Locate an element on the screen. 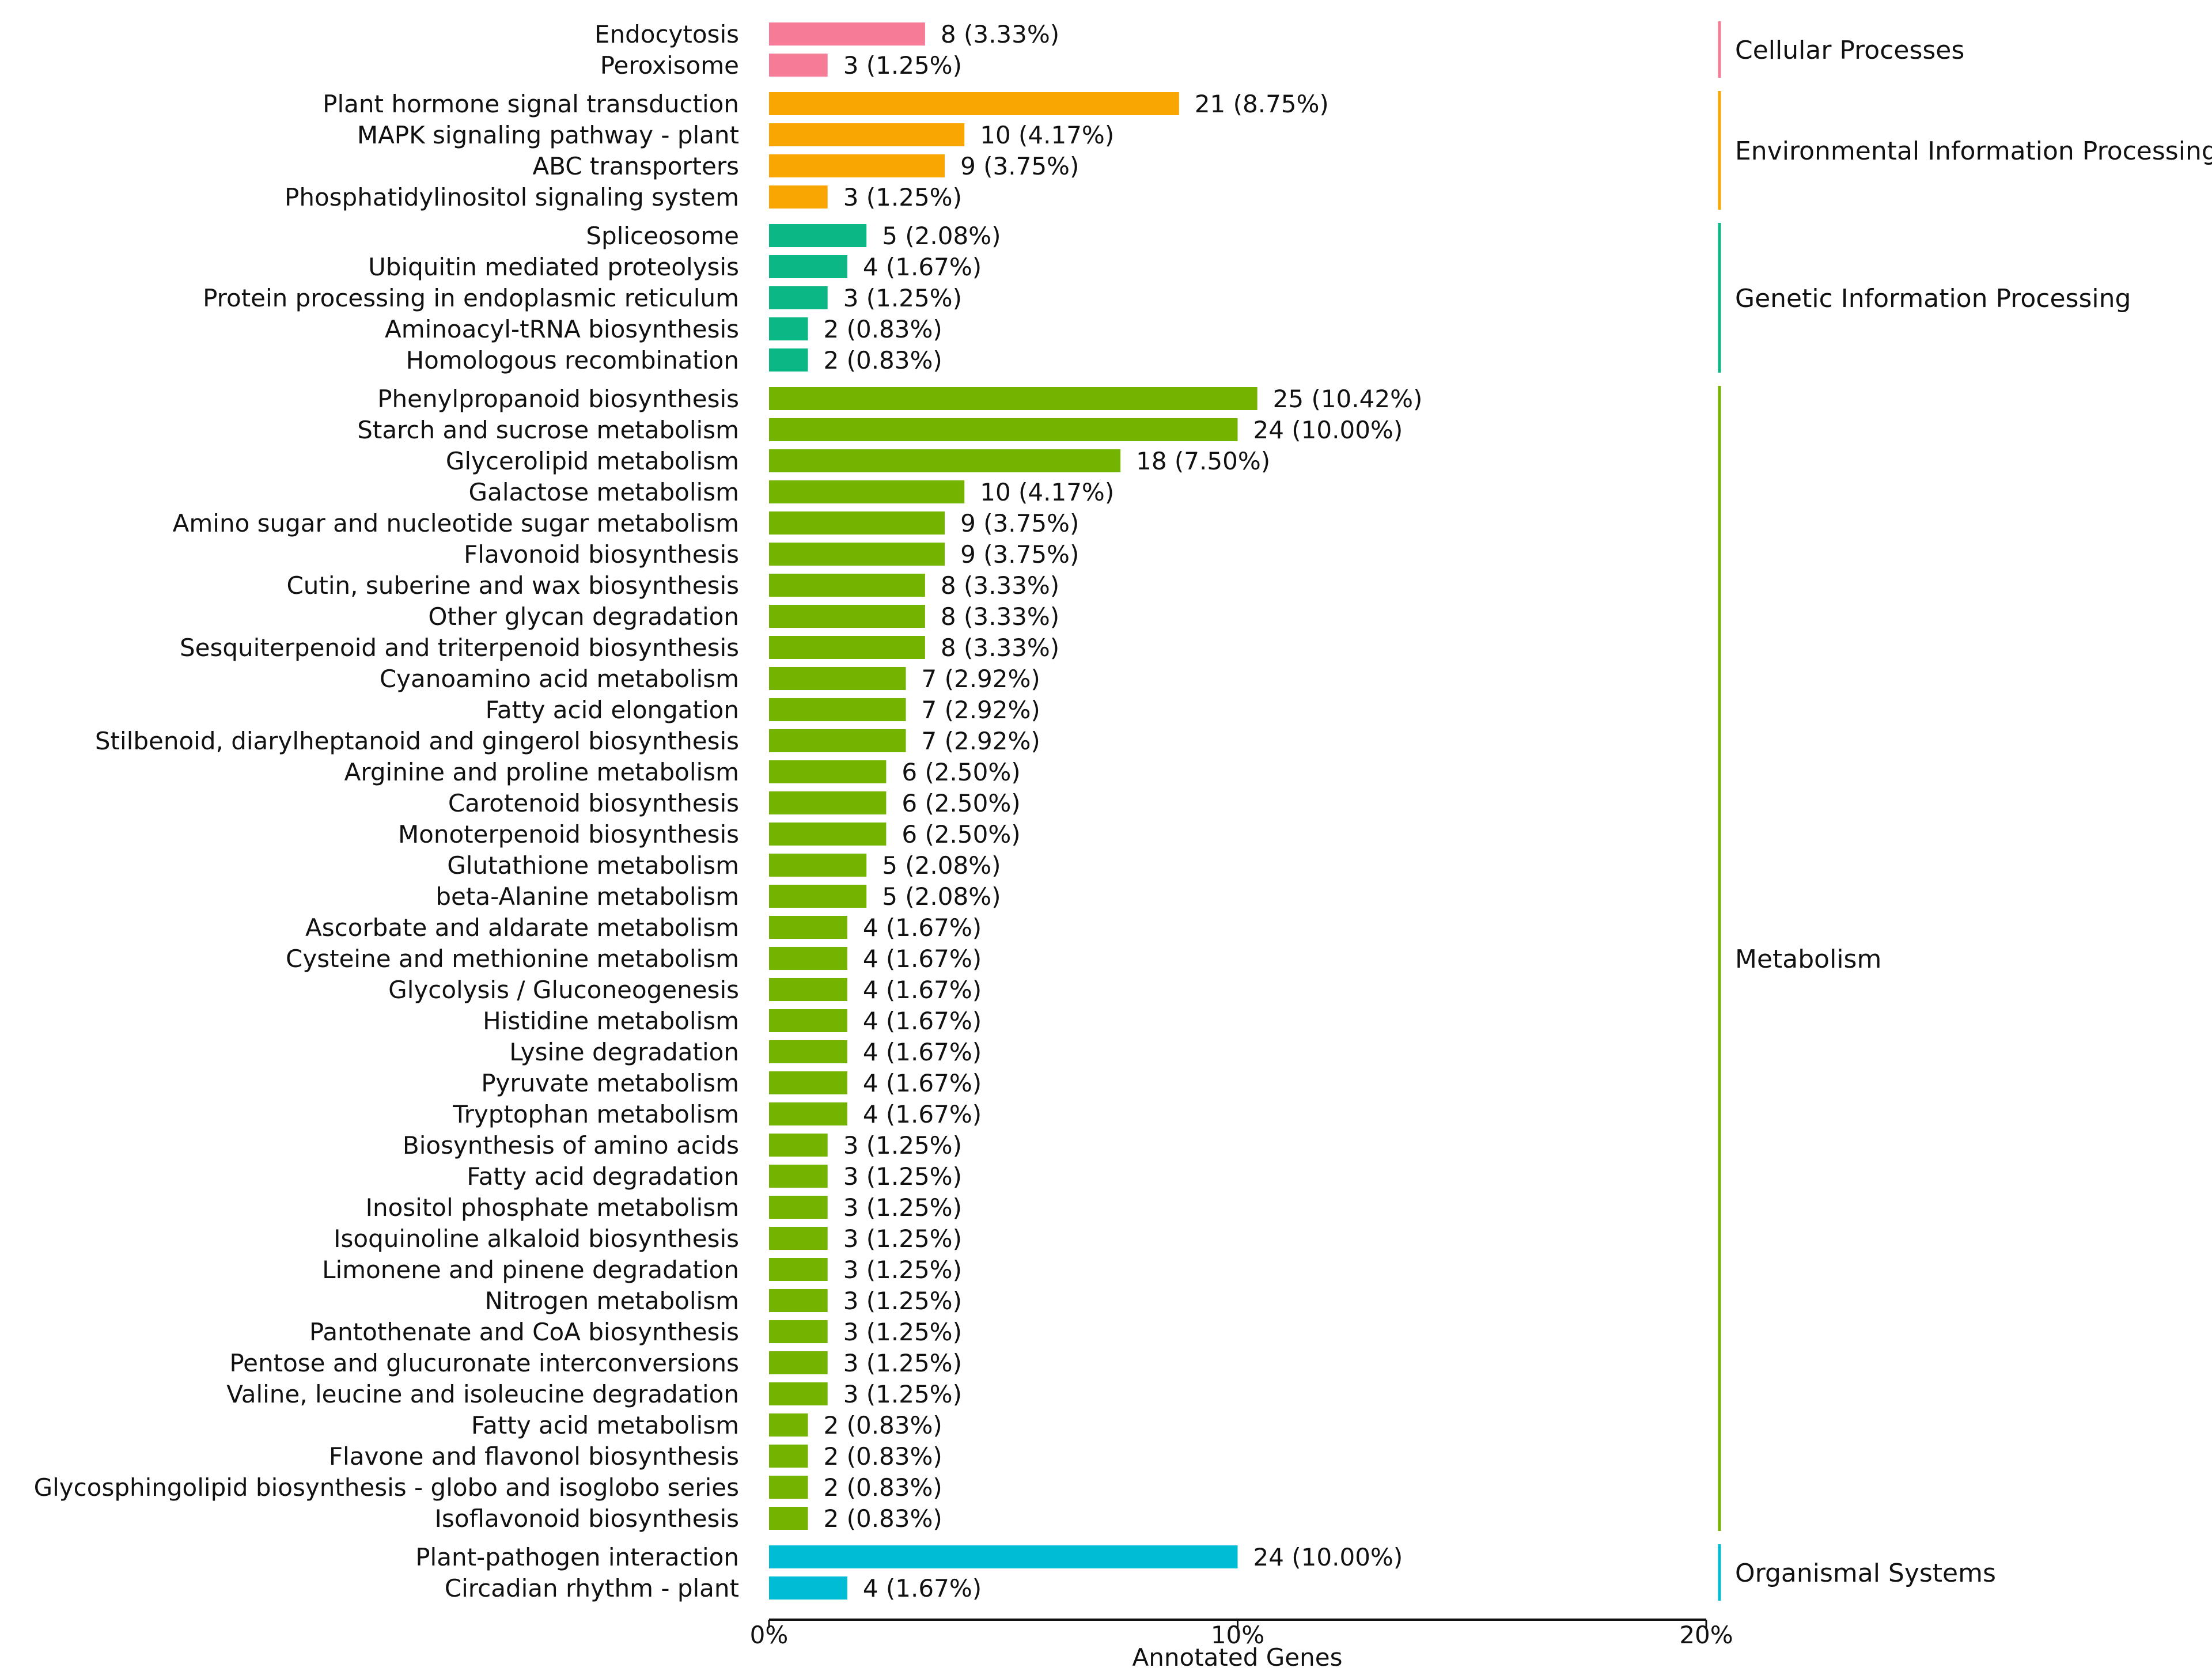 The width and height of the screenshot is (2212, 1679). category-label: Other glycan degradation is located at coordinates (583, 616).